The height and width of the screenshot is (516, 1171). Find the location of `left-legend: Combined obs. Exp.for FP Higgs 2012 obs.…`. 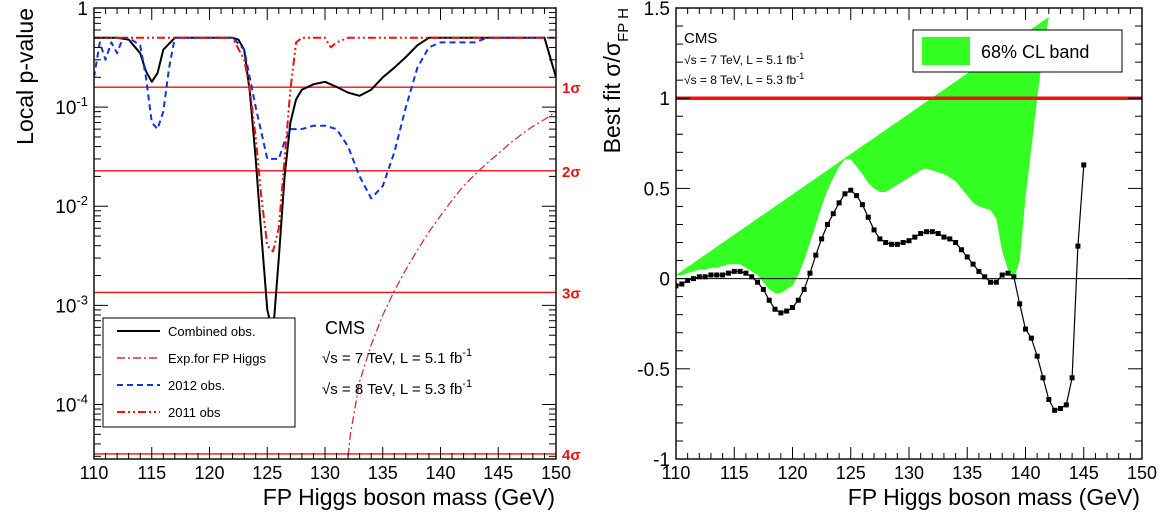

left-legend: Combined obs. Exp.for FP Higgs 2012 obs.… is located at coordinates (199, 372).